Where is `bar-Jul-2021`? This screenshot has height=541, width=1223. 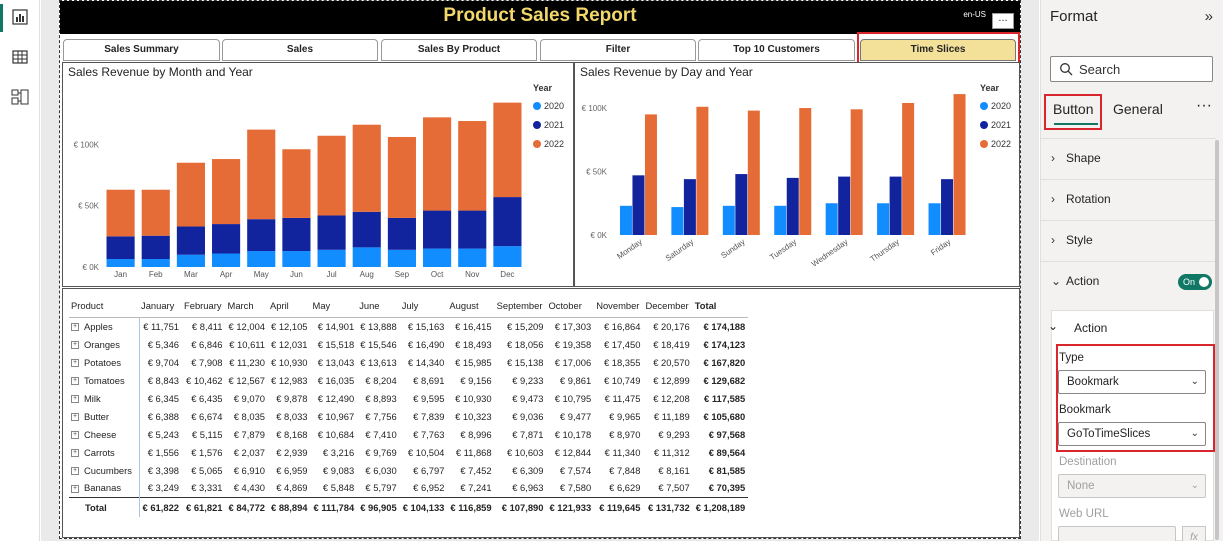
bar-Jul-2021 is located at coordinates (331, 232).